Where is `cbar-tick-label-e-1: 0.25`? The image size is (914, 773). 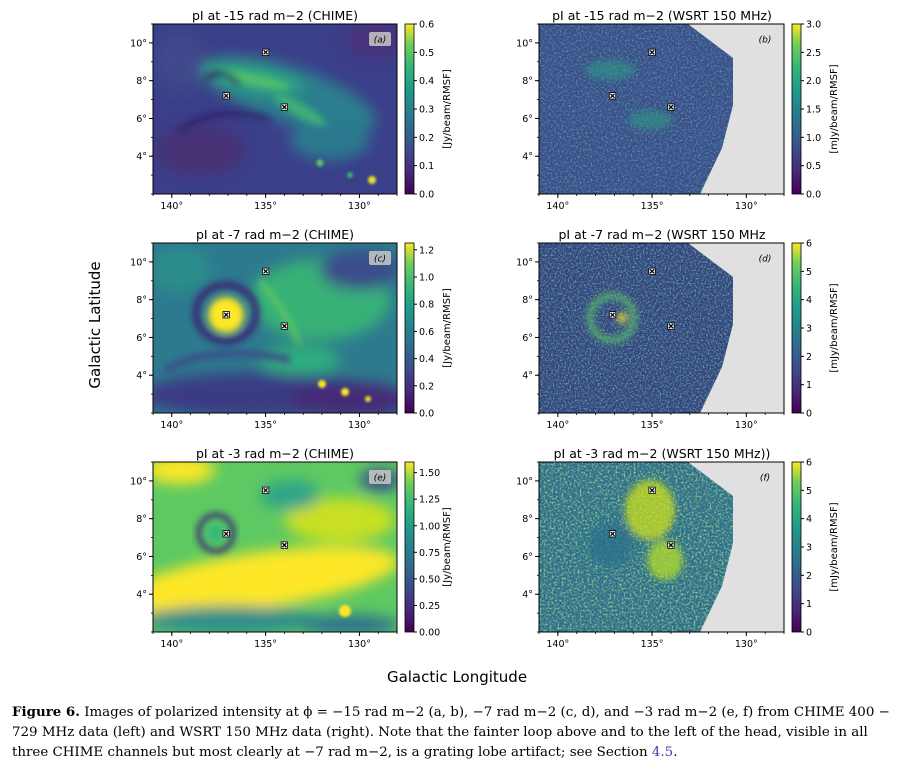 cbar-tick-label-e-1: 0.25 is located at coordinates (429, 606).